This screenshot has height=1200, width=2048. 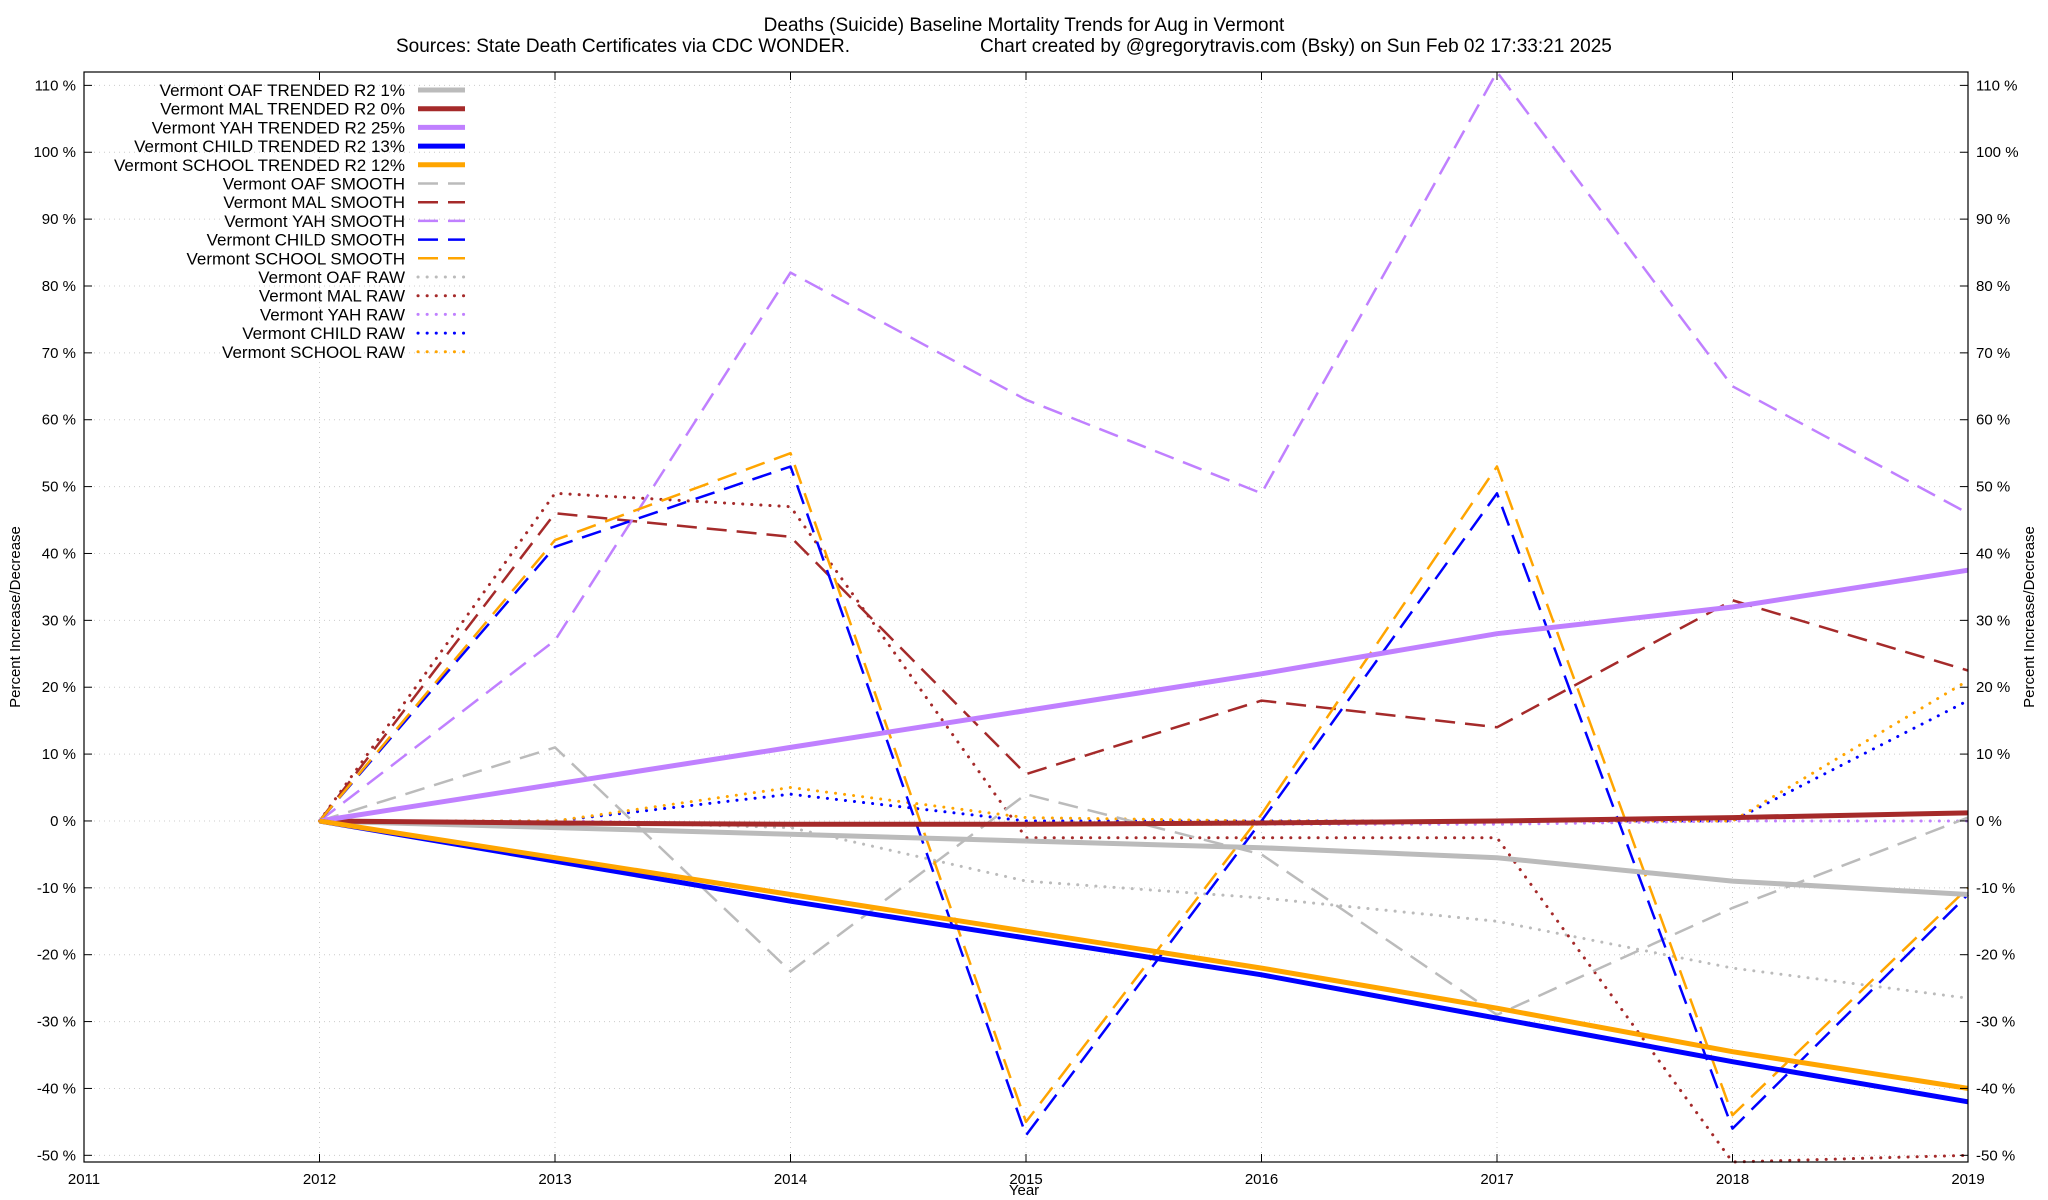 I want to click on legend-label: Vermont OAF RAW, so click(x=331, y=277).